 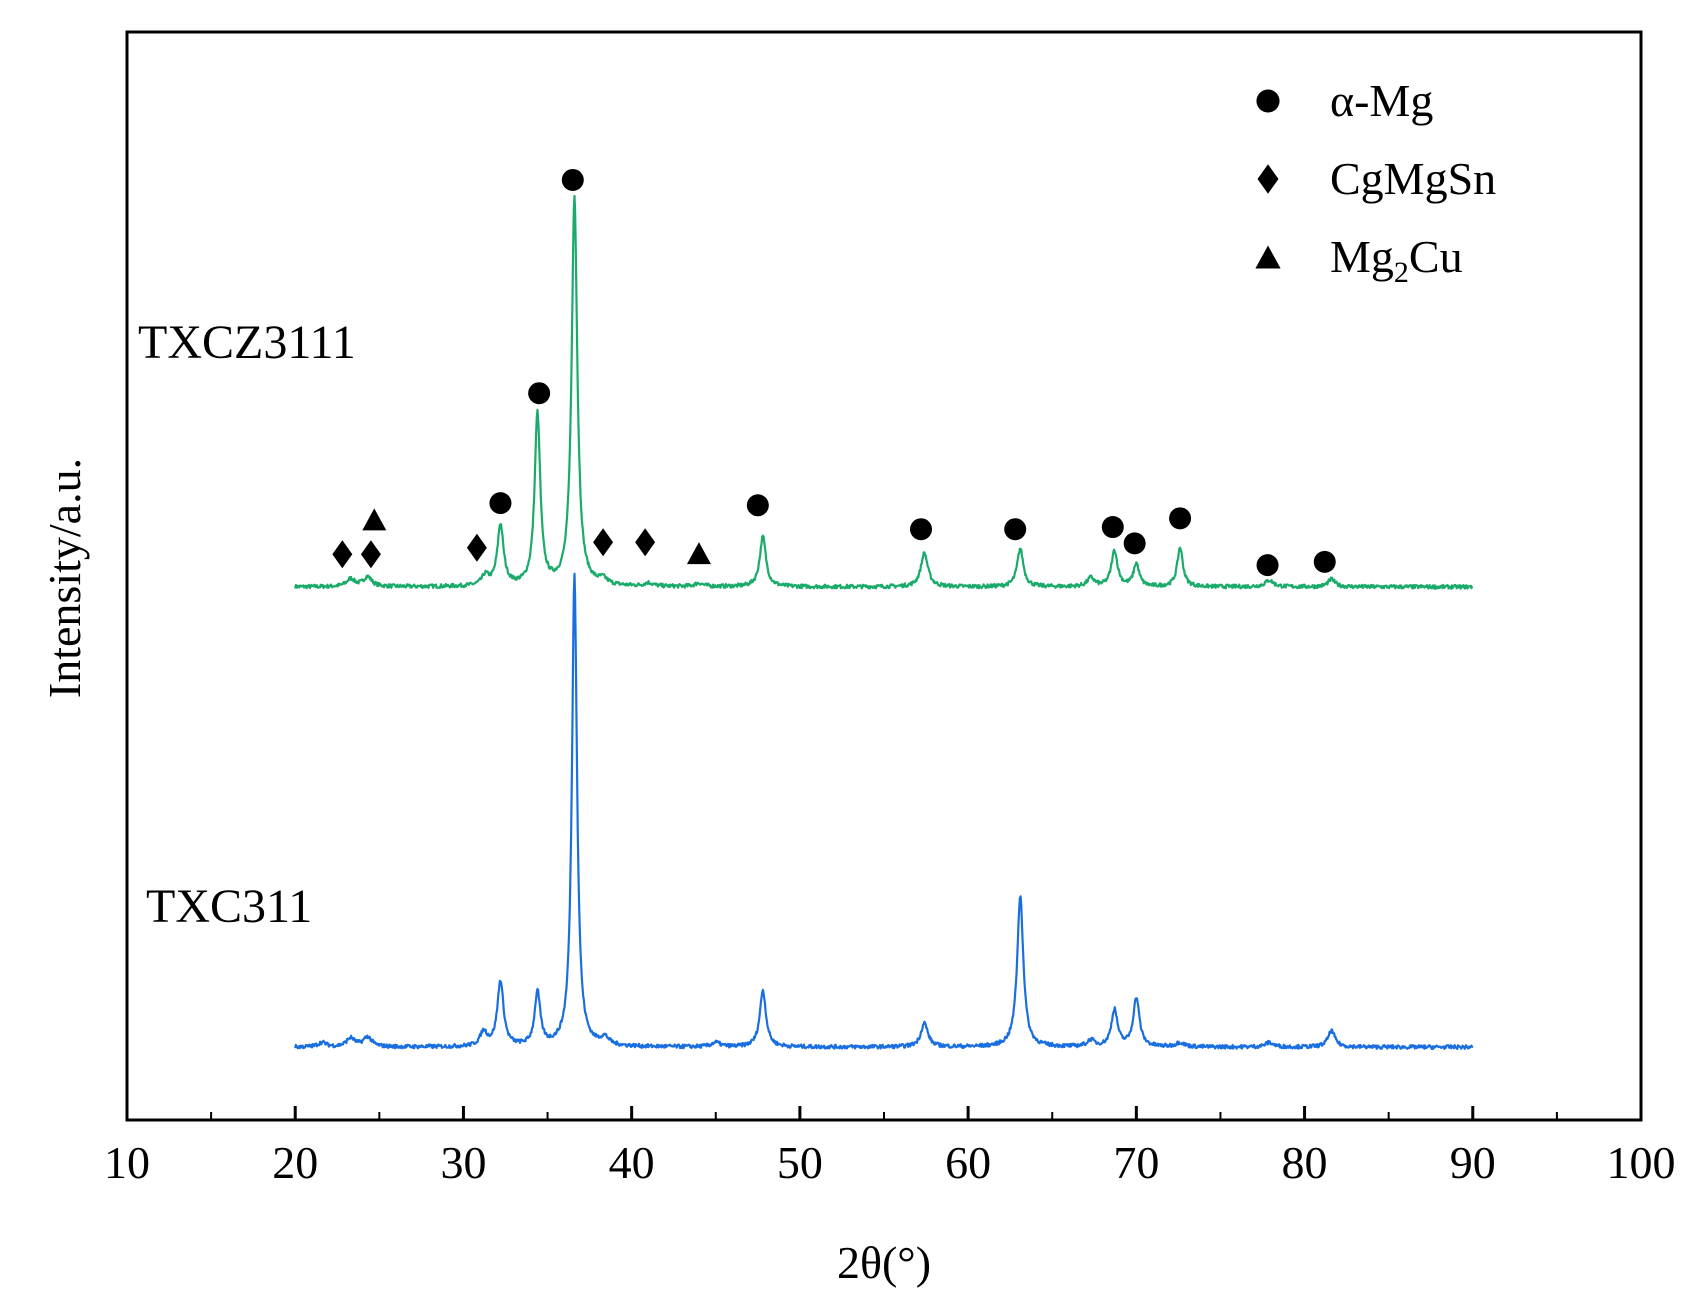 I want to click on legend-triangle-icon, so click(x=1268, y=257).